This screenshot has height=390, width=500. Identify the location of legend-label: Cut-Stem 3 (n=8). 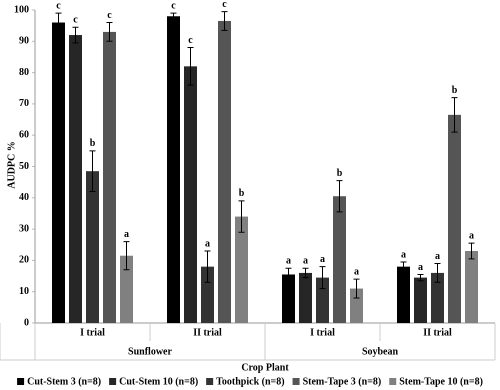
(64, 381).